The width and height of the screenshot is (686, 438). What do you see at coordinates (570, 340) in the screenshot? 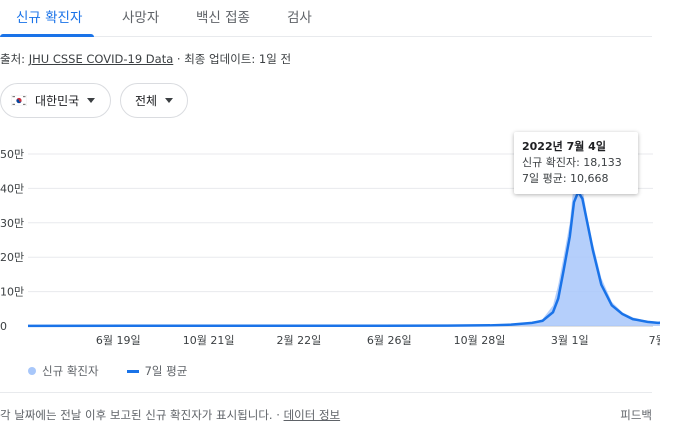
I see `x-tick-label: 3월 1일` at bounding box center [570, 340].